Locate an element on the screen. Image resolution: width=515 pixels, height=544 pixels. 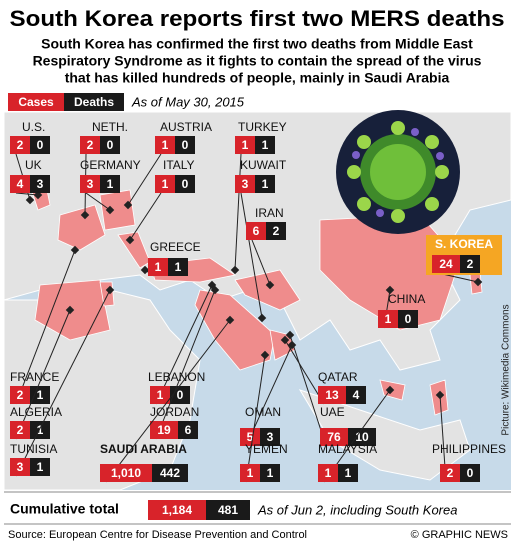
country-name: SAUDI ARABIA is located at coordinates (143, 449).